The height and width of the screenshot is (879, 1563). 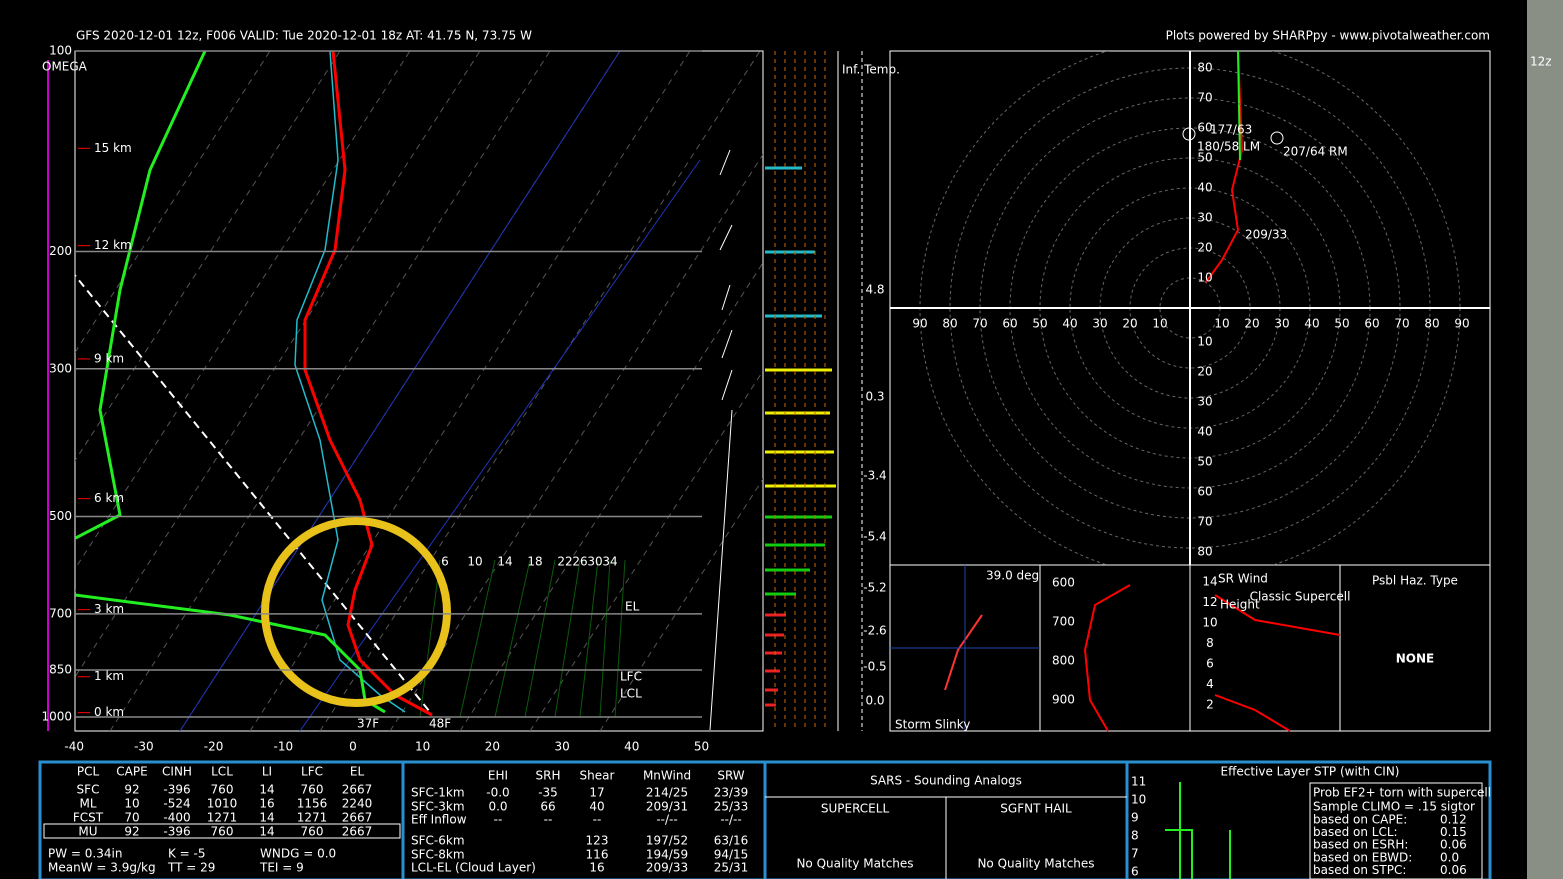 What do you see at coordinates (1449, 857) in the screenshot?
I see `stp-cell: 0.0` at bounding box center [1449, 857].